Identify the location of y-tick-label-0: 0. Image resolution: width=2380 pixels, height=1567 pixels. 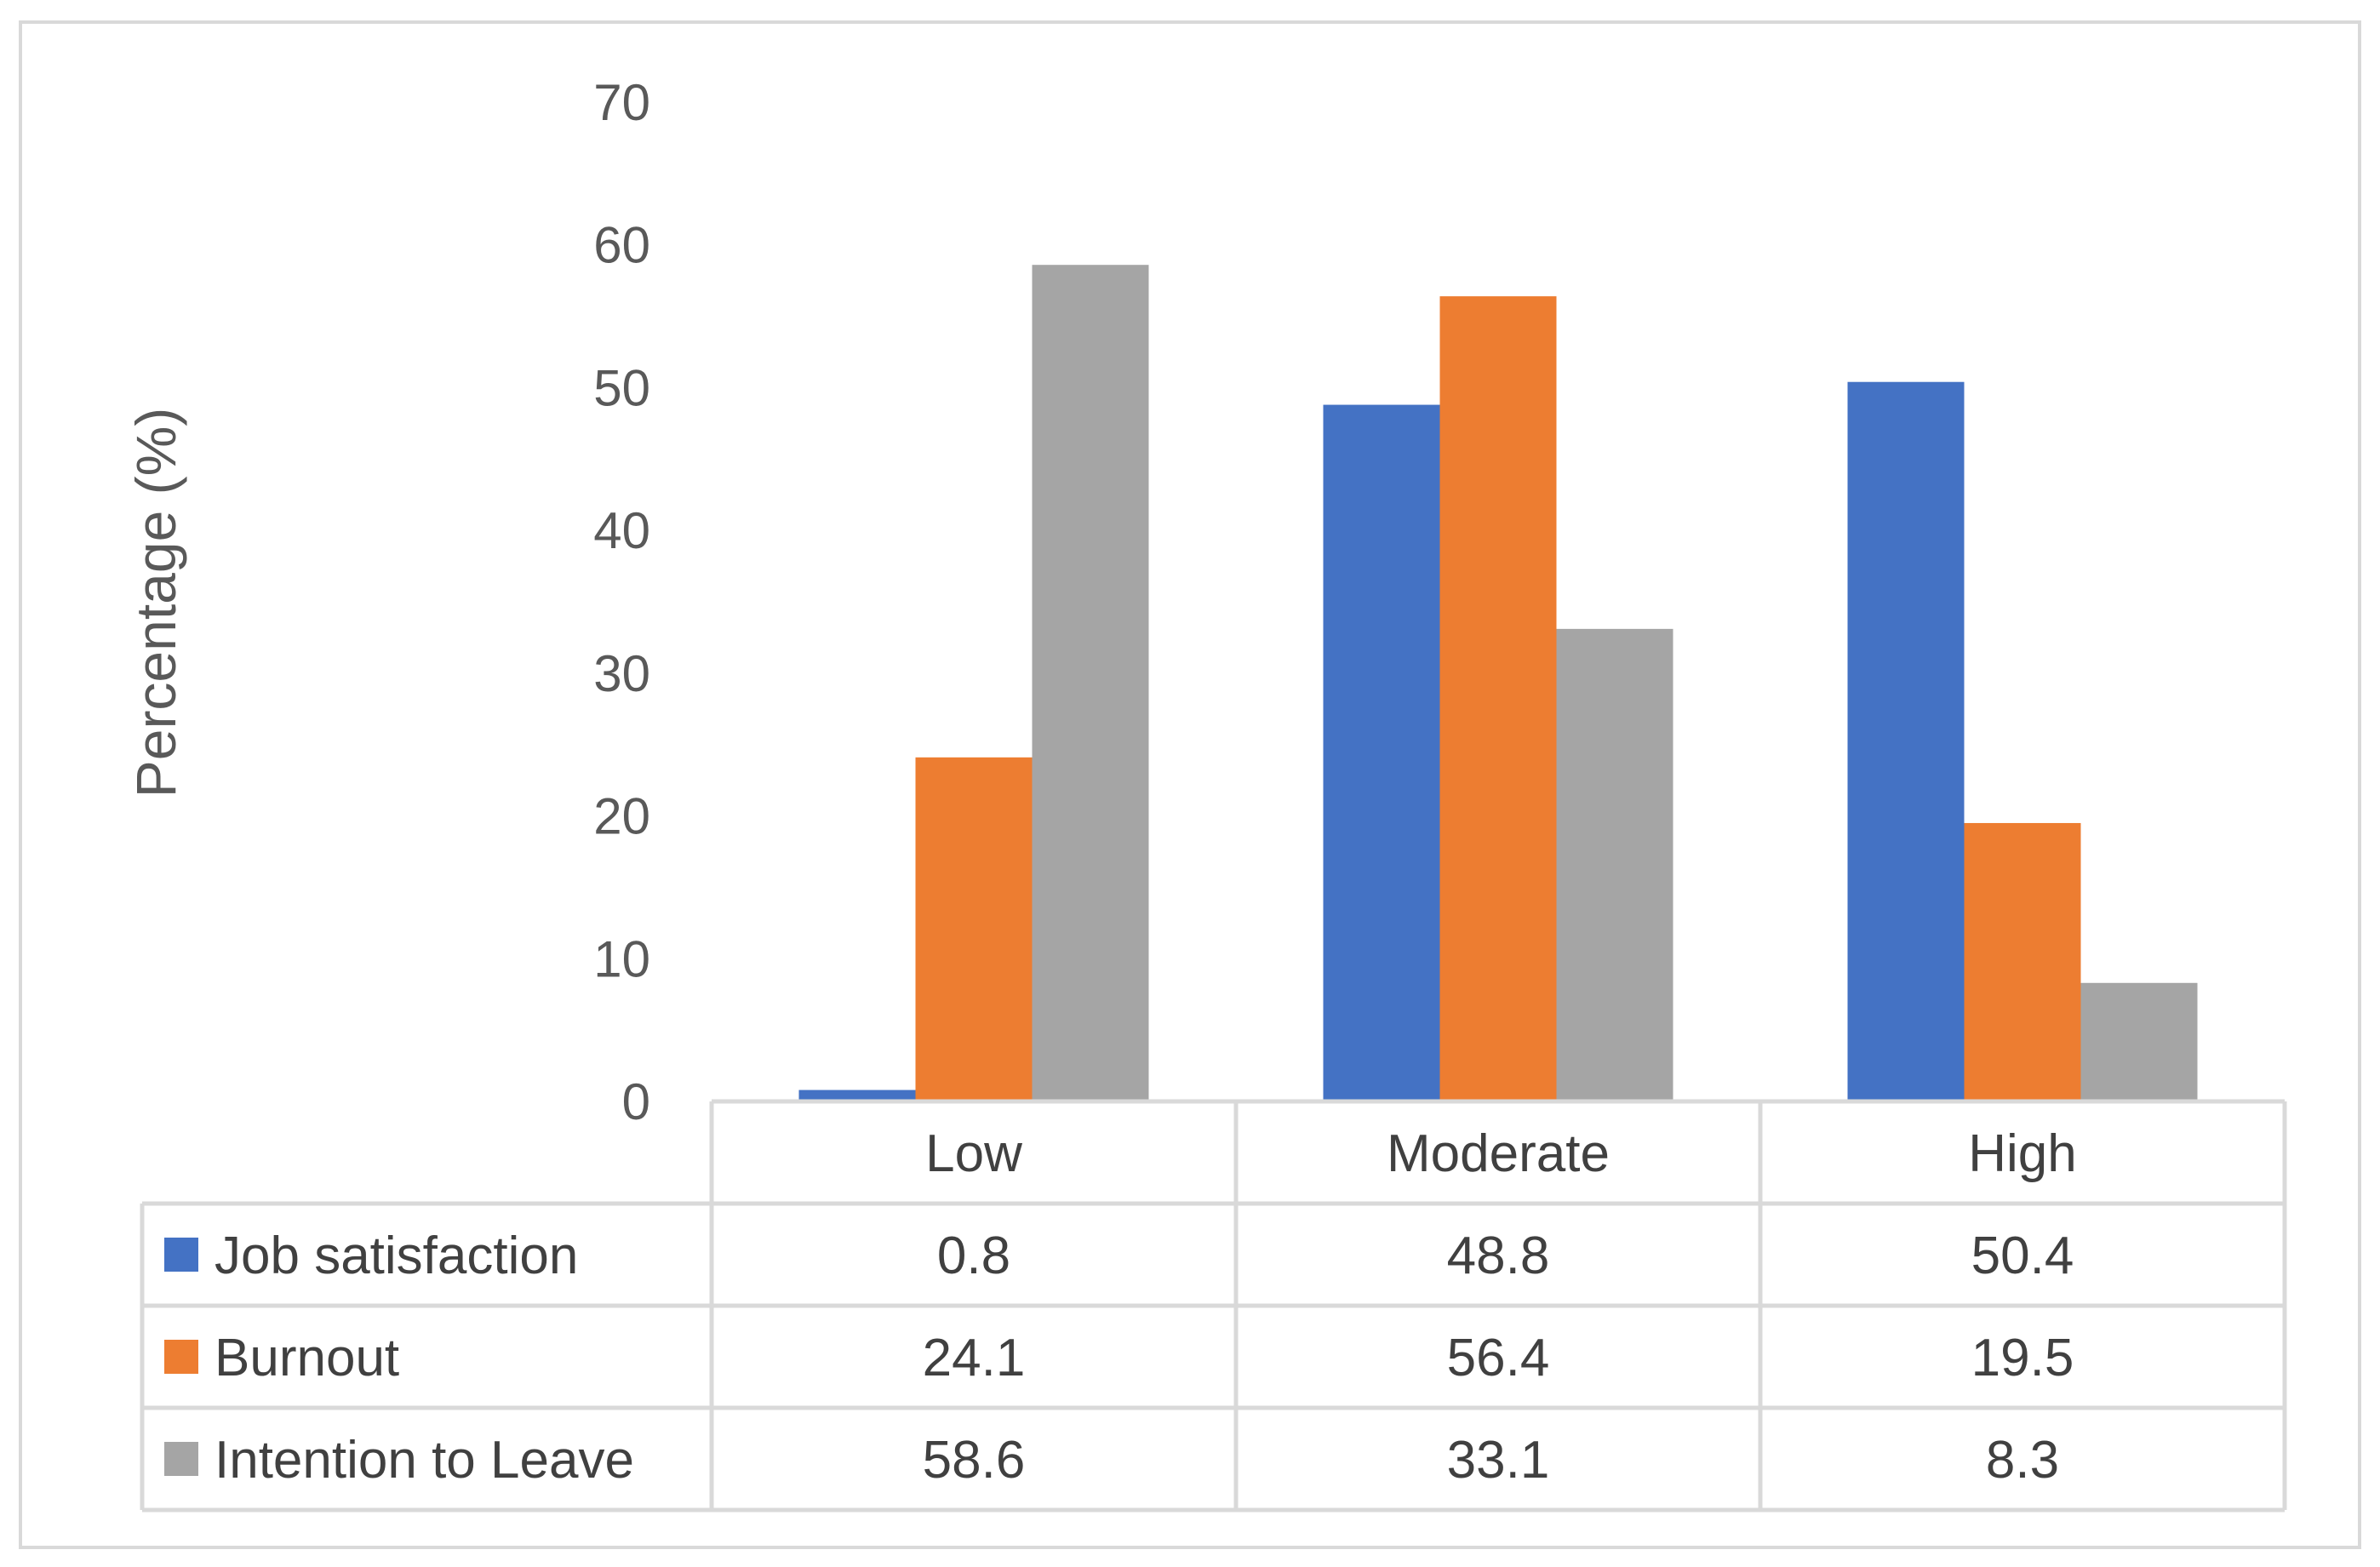
(636, 1101).